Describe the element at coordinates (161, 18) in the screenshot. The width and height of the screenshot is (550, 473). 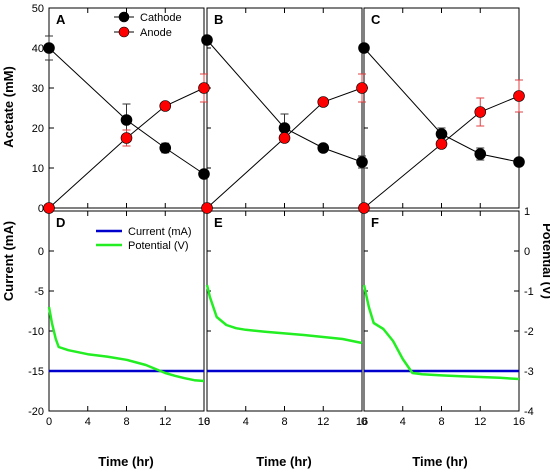
I see `legend-label-cathode: Cathode` at that location.